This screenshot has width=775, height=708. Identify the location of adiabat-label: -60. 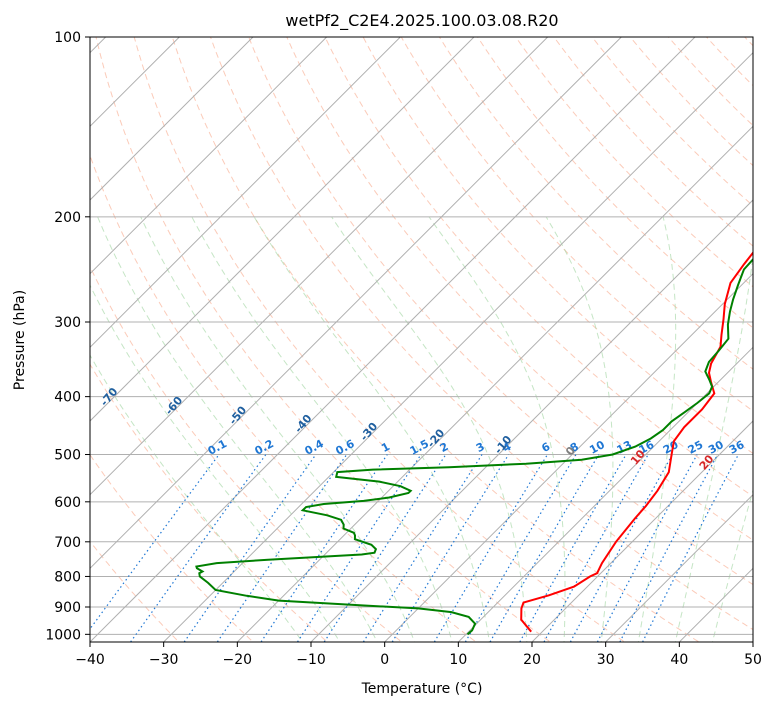
(174, 406).